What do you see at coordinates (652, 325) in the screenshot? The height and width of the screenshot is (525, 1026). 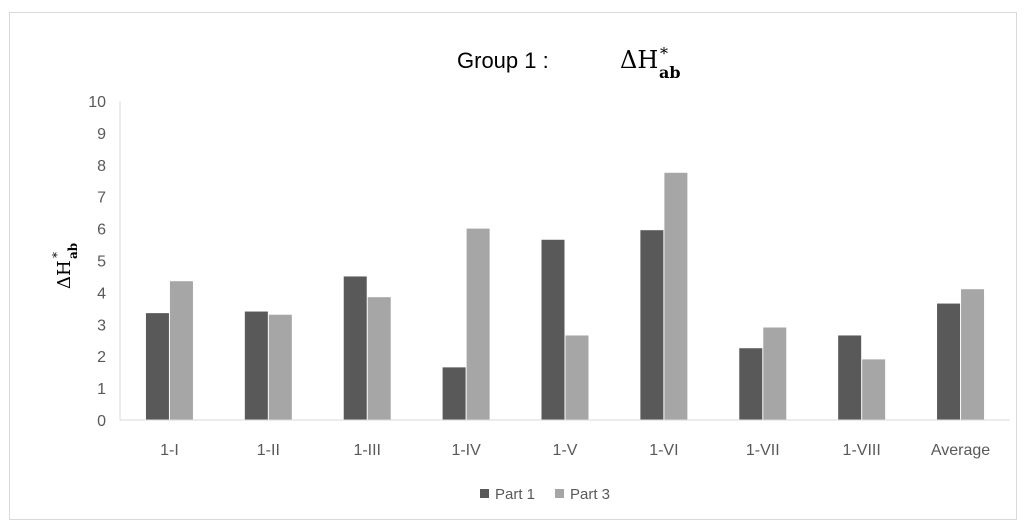 I see `bar-part-1-1-vi` at bounding box center [652, 325].